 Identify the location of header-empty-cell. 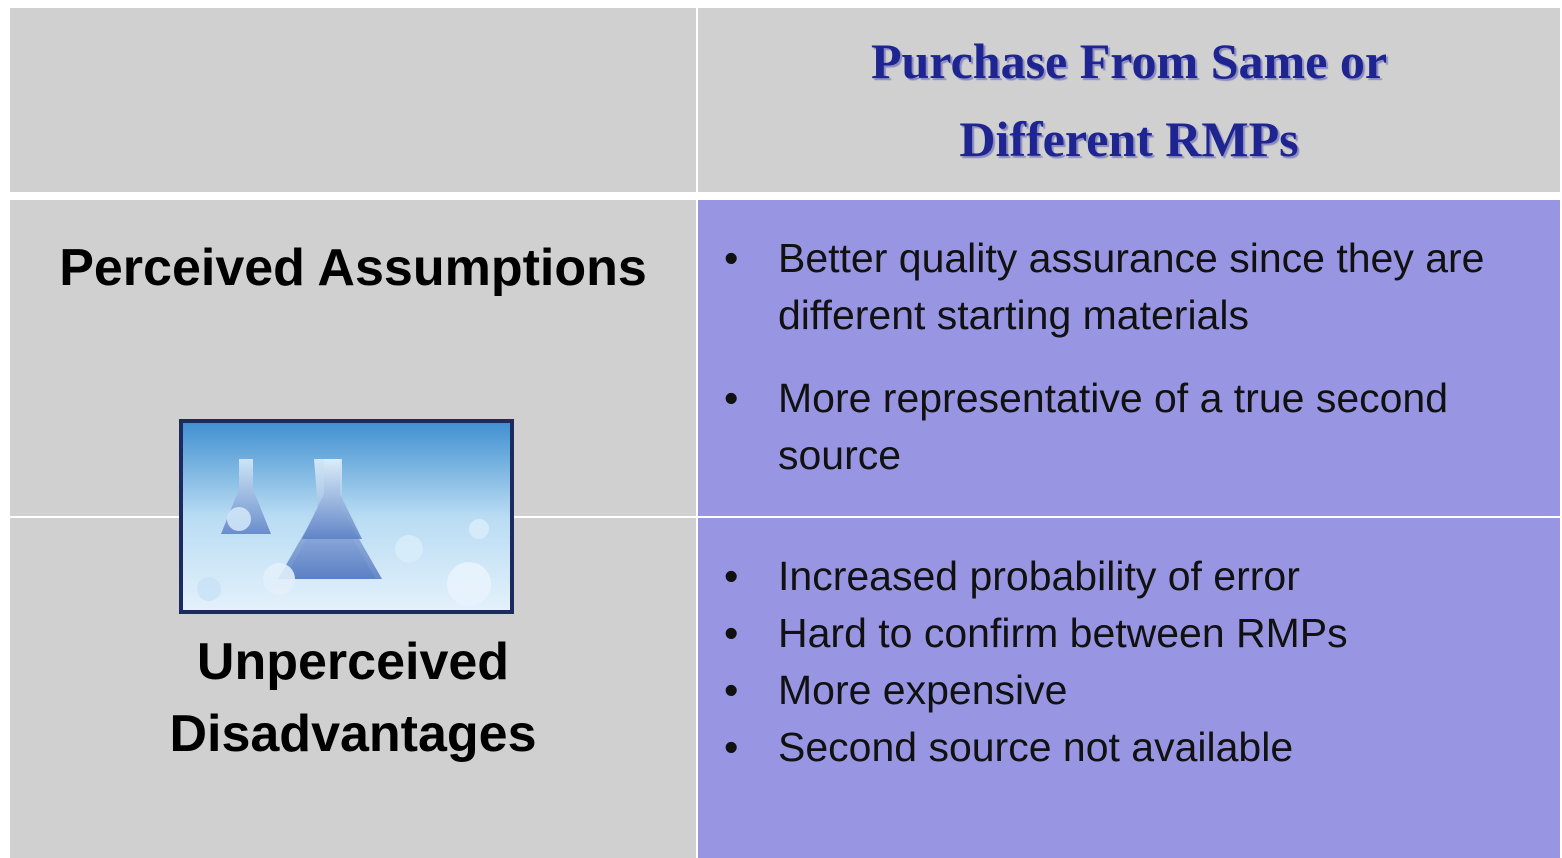
(353, 100).